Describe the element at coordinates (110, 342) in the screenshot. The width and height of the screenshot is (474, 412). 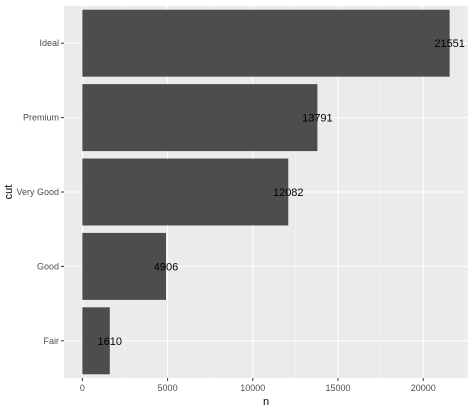
I see `data-label: 1610` at that location.